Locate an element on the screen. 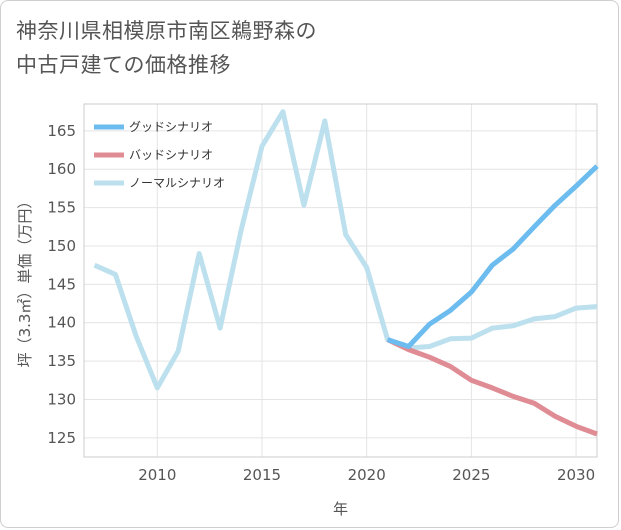 Image resolution: width=621 pixels, height=530 pixels. x-tick-labels: 2010 2015 2020 2025 2030 is located at coordinates (366, 475).